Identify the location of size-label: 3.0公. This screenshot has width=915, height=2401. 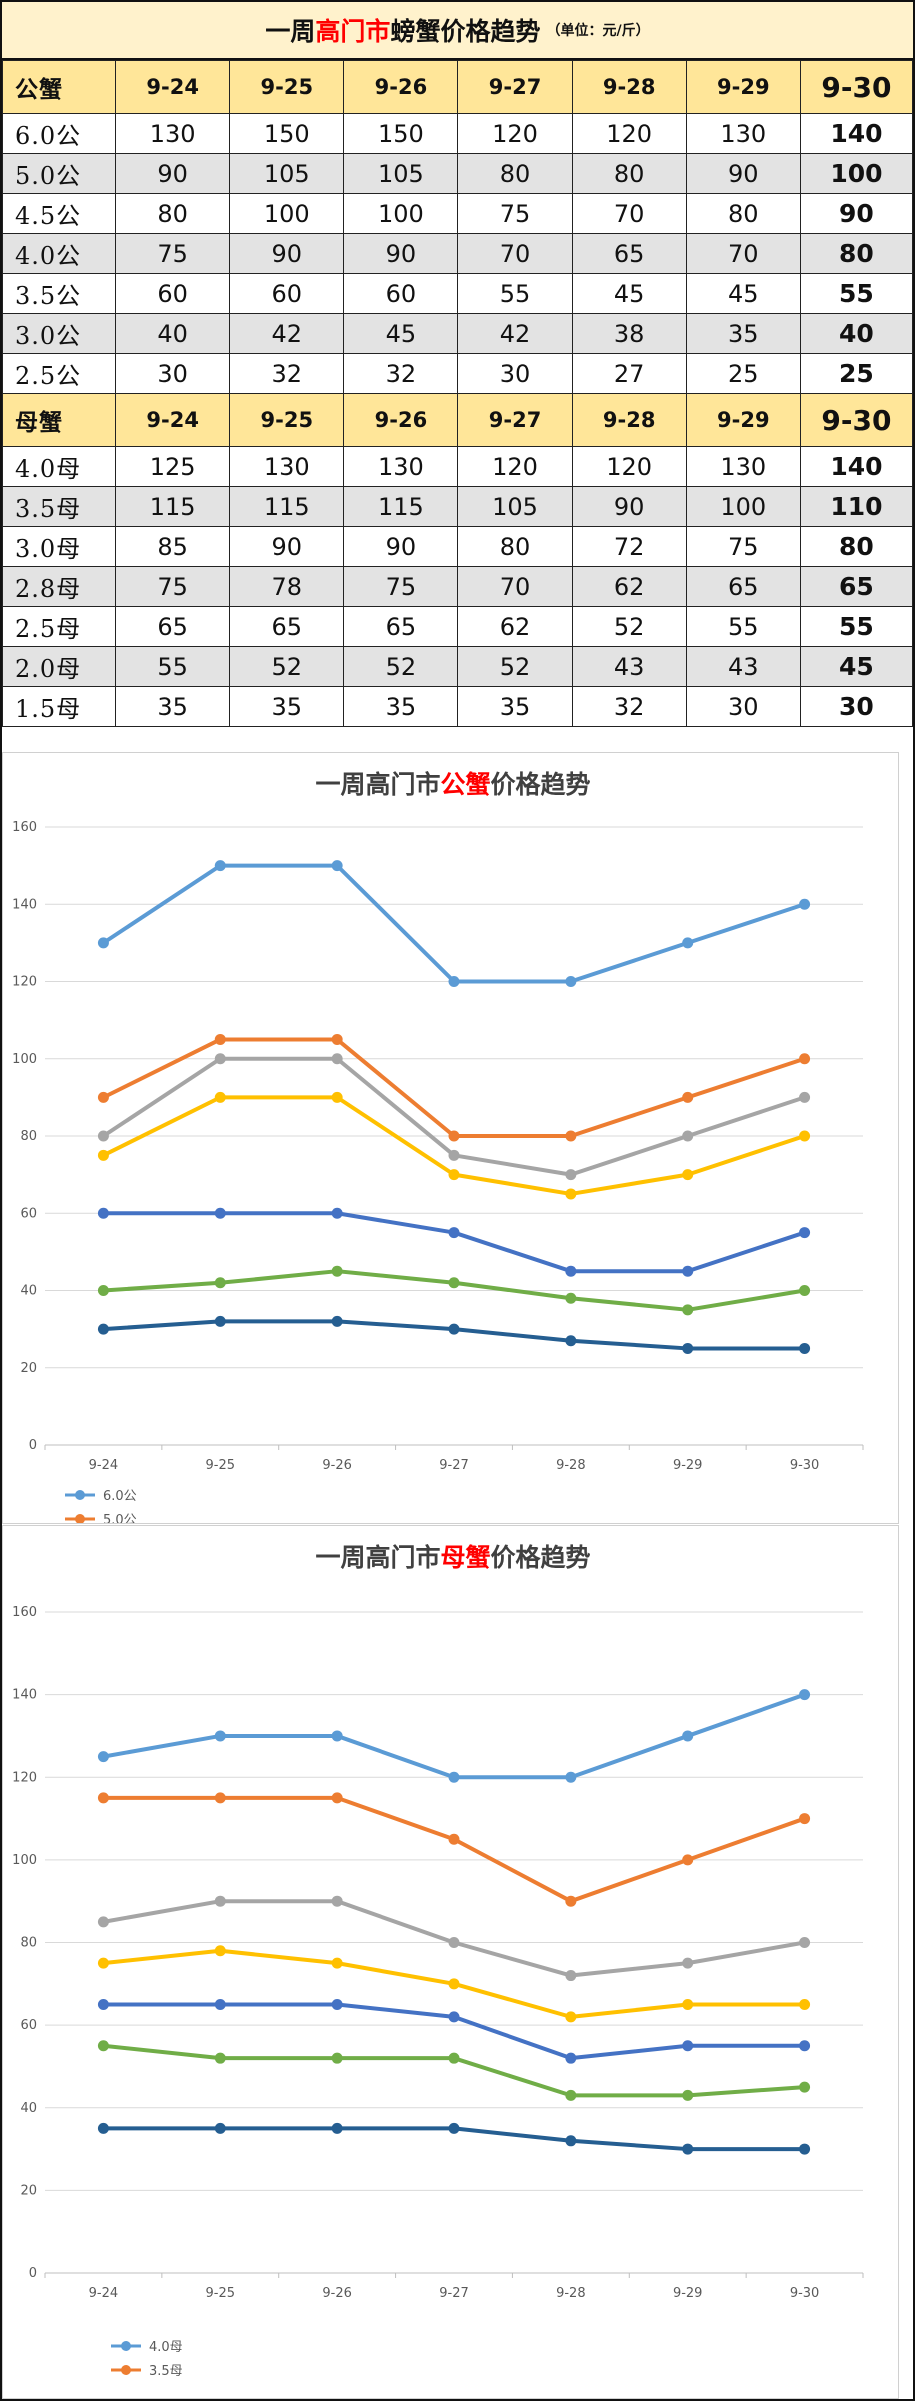
(59, 333).